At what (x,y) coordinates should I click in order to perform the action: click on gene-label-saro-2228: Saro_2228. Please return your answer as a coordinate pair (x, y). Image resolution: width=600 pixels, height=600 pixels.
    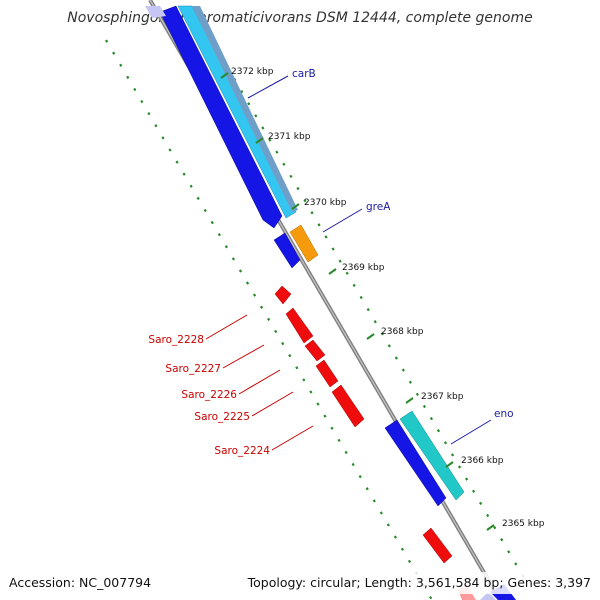
    Looking at the image, I should click on (176, 340).